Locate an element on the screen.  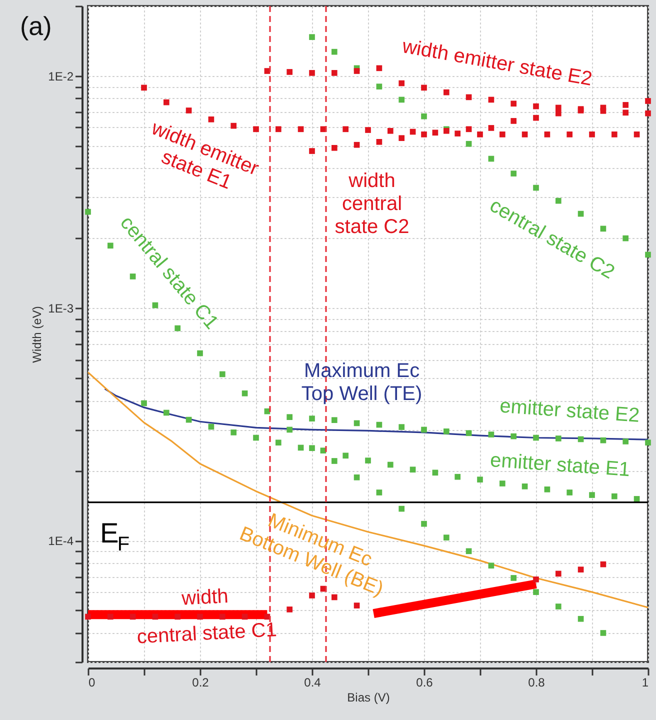
y-axis-title: Width (eV) is located at coordinates (37, 334).